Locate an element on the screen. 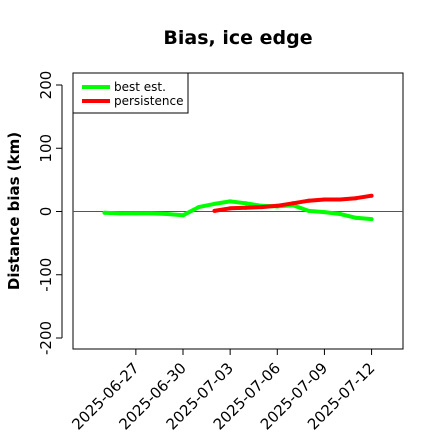 The image size is (440, 440). chart-title: Bias, ice edge is located at coordinates (237, 38).